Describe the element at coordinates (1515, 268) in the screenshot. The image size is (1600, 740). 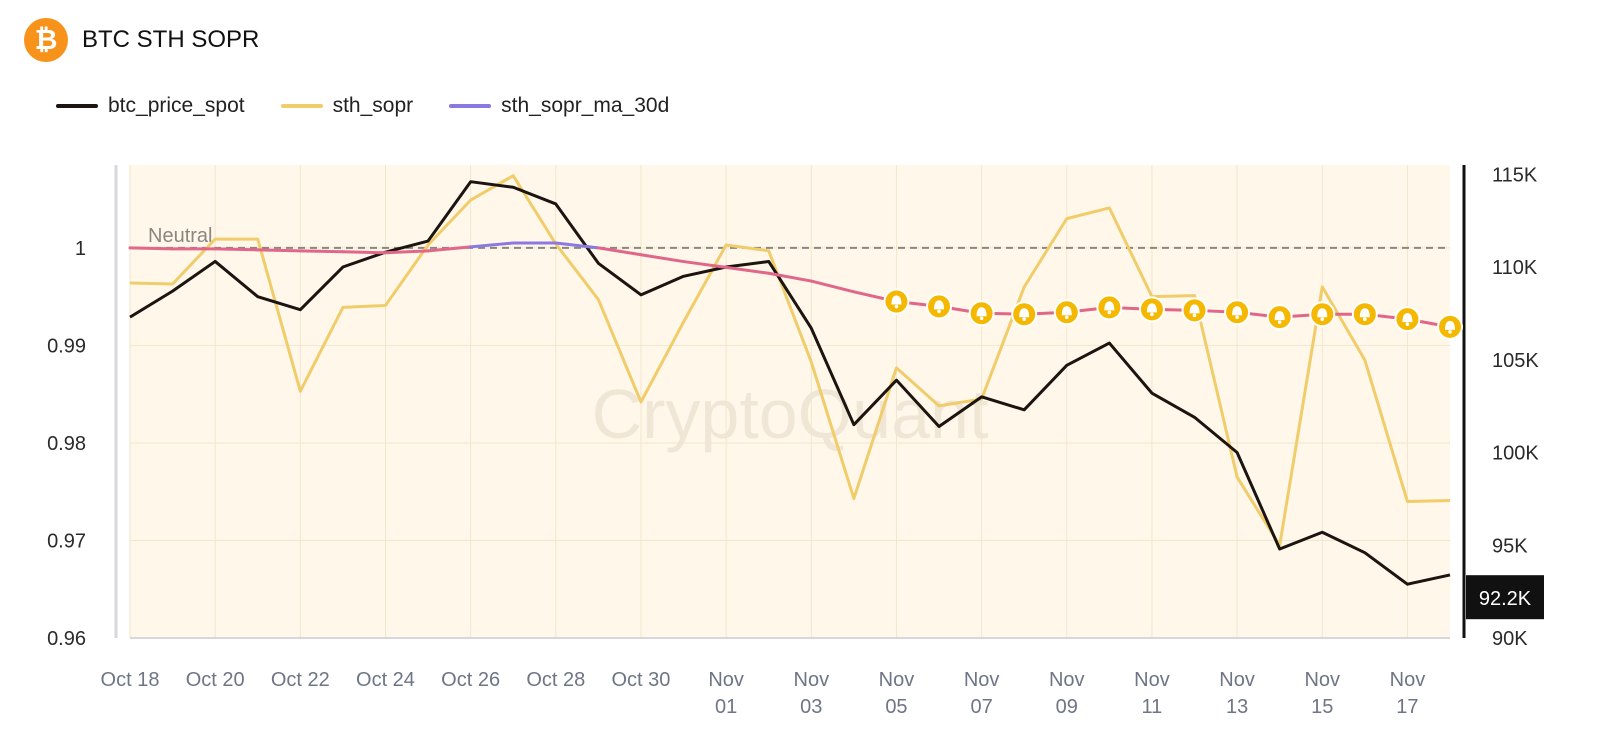
I see `y-right-tick-label: 110K` at that location.